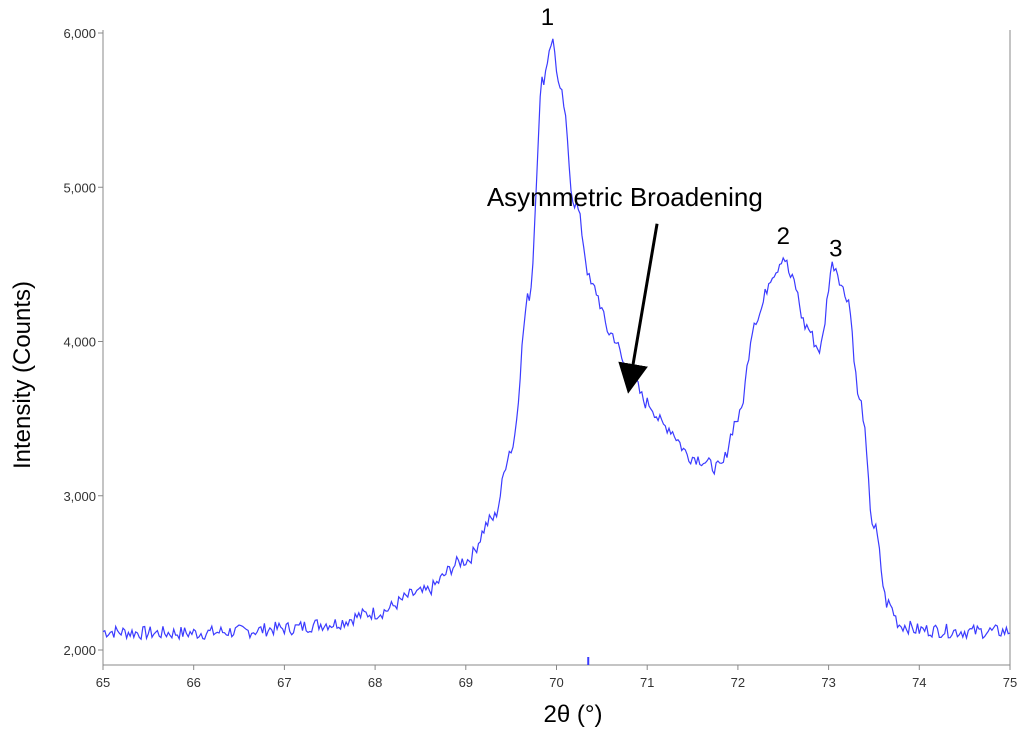 The width and height of the screenshot is (1024, 740). What do you see at coordinates (193, 682) in the screenshot?
I see `x-tick-label: 66` at bounding box center [193, 682].